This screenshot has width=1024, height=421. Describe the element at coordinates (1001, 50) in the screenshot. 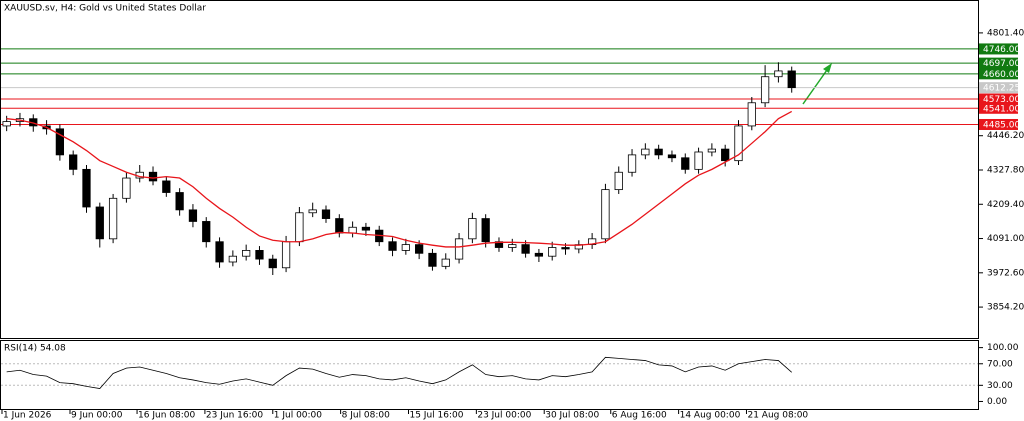

I see `level-label: 4746.00` at that location.